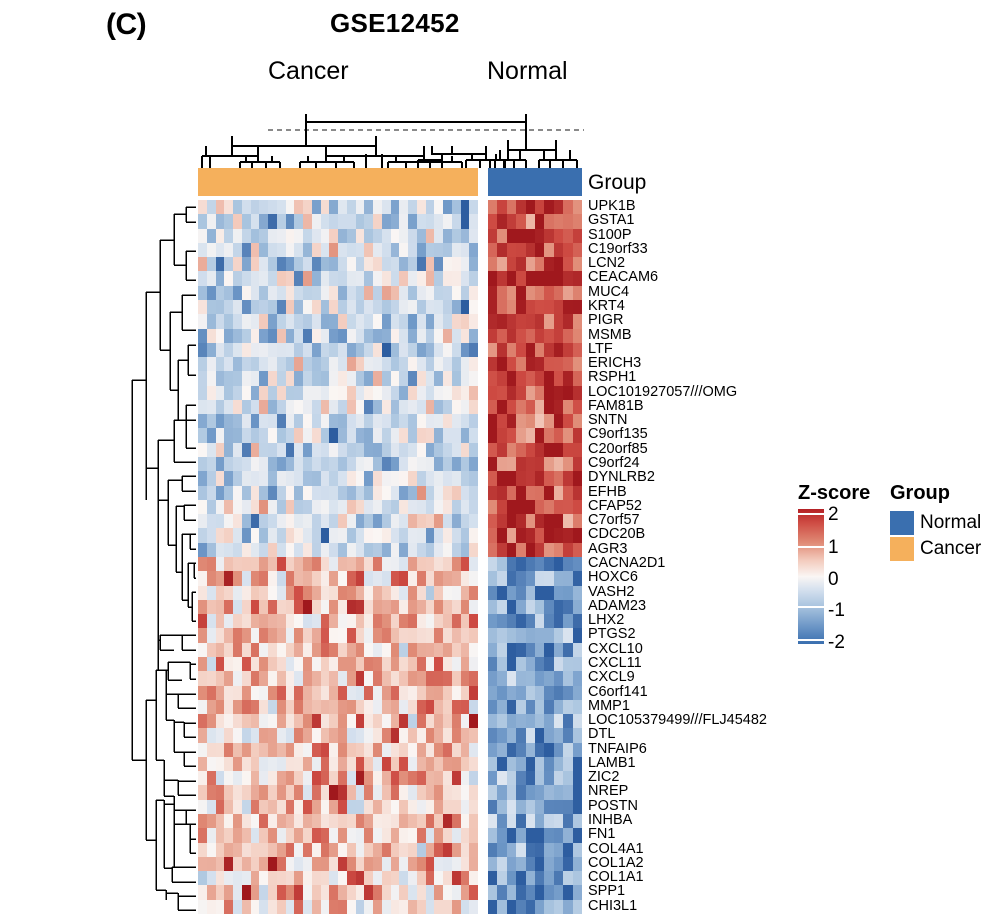  I want to click on gene-label: POSTN, so click(613, 805).